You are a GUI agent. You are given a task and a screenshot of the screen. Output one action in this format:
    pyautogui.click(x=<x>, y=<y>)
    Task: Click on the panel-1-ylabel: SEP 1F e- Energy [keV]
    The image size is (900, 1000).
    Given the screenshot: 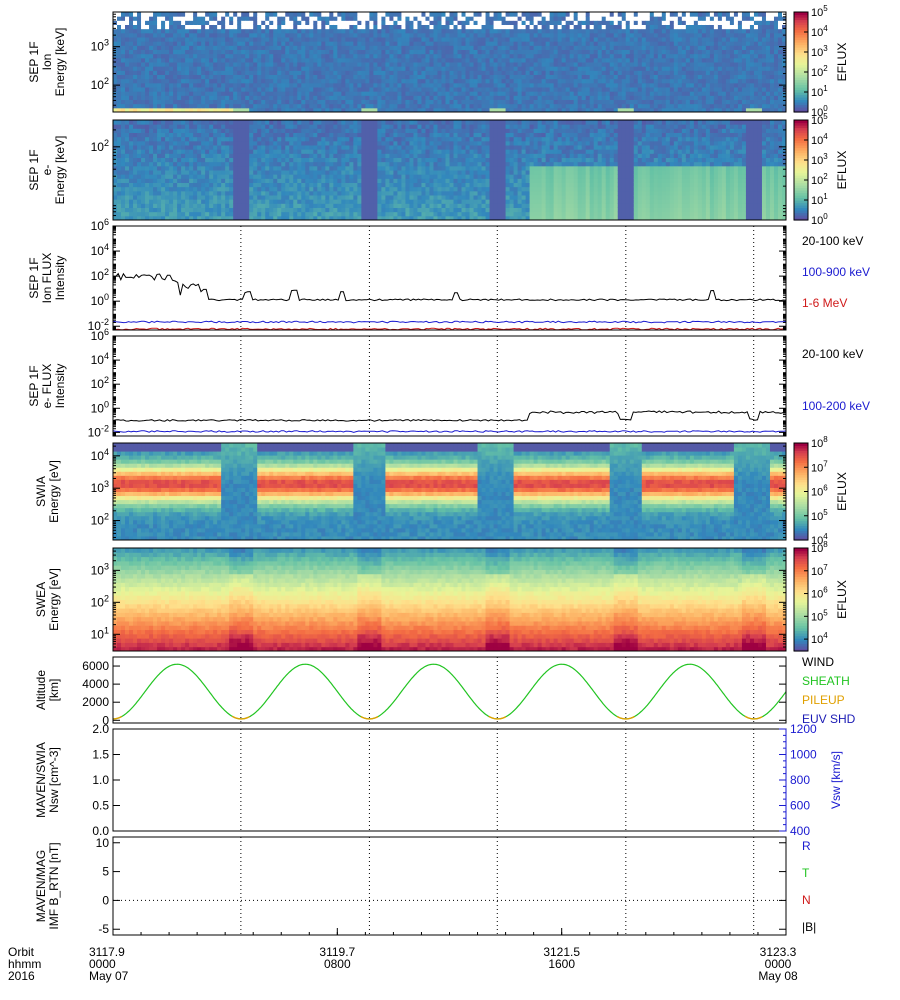 What is the action you would take?
    pyautogui.click(x=47, y=170)
    